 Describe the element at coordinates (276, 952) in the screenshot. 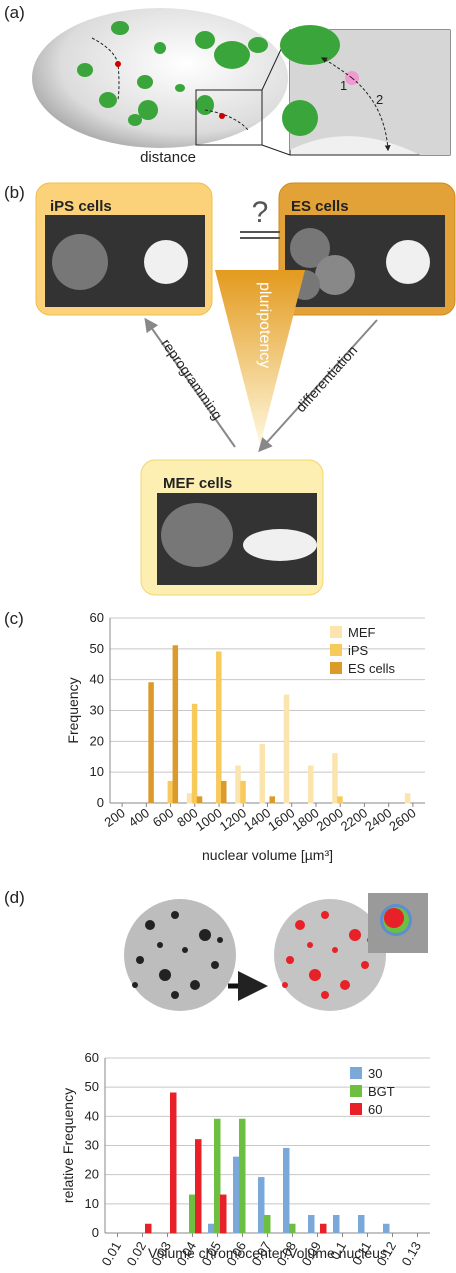

I see `micrograph` at that location.